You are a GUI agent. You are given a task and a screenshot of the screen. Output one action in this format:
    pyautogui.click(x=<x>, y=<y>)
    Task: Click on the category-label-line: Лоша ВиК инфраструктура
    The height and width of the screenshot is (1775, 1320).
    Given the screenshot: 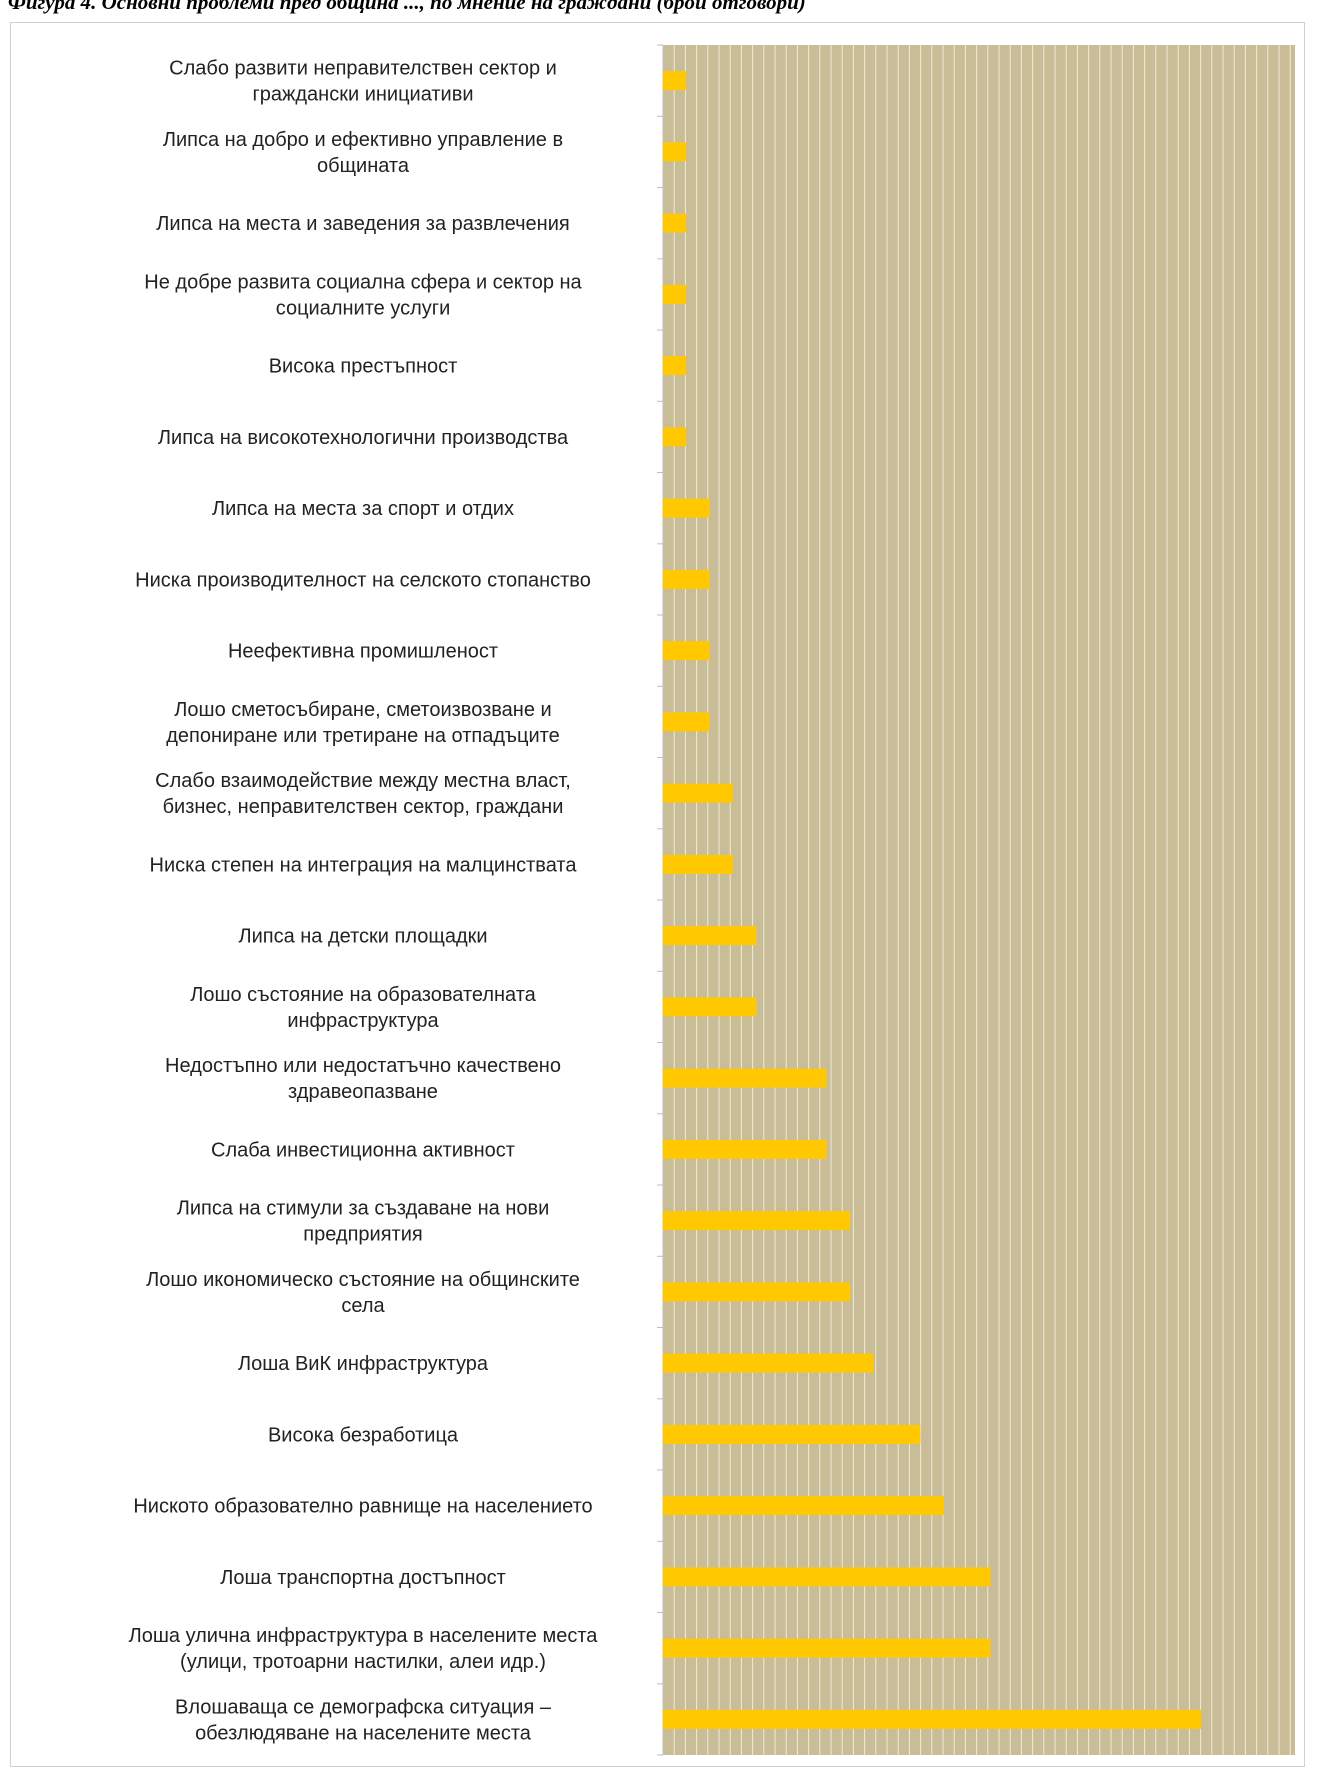 What is the action you would take?
    pyautogui.click(x=363, y=1364)
    